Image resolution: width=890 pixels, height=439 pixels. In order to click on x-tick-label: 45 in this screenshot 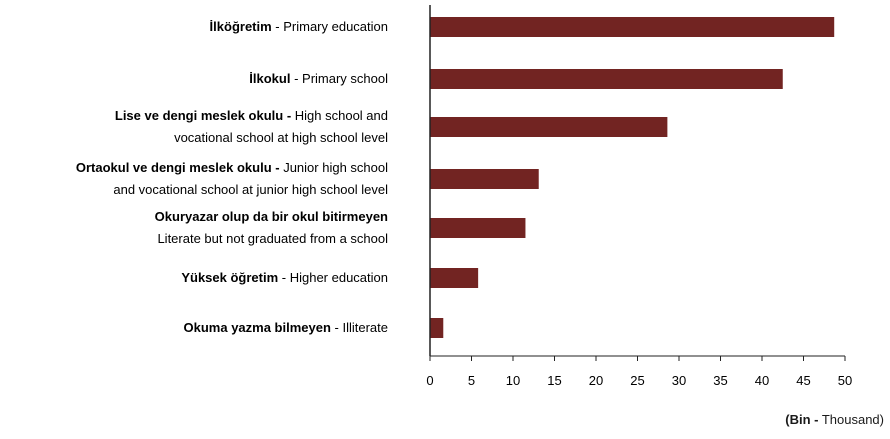, I will do `click(803, 380)`.